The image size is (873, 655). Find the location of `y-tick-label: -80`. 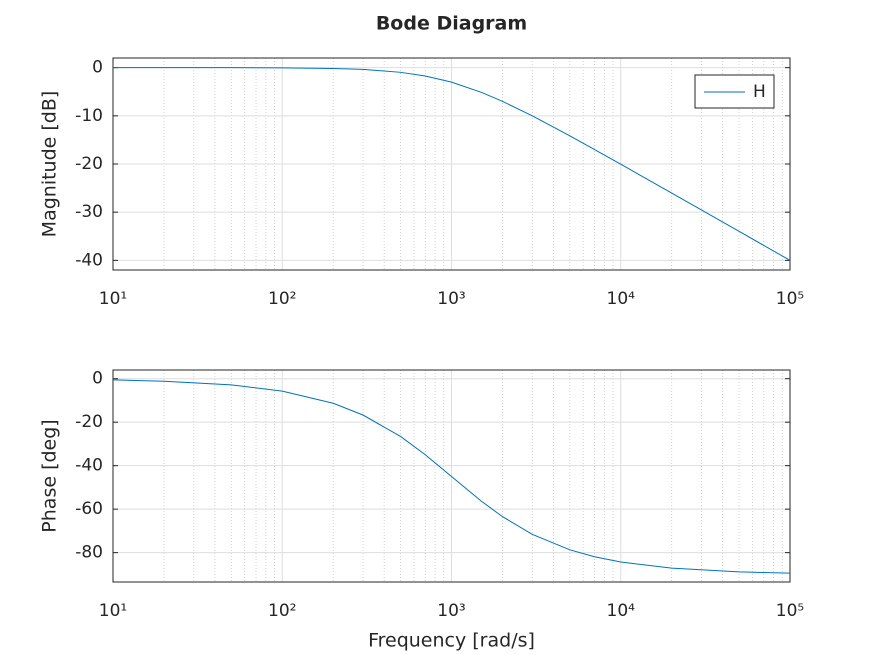

y-tick-label: -80 is located at coordinates (89, 553).